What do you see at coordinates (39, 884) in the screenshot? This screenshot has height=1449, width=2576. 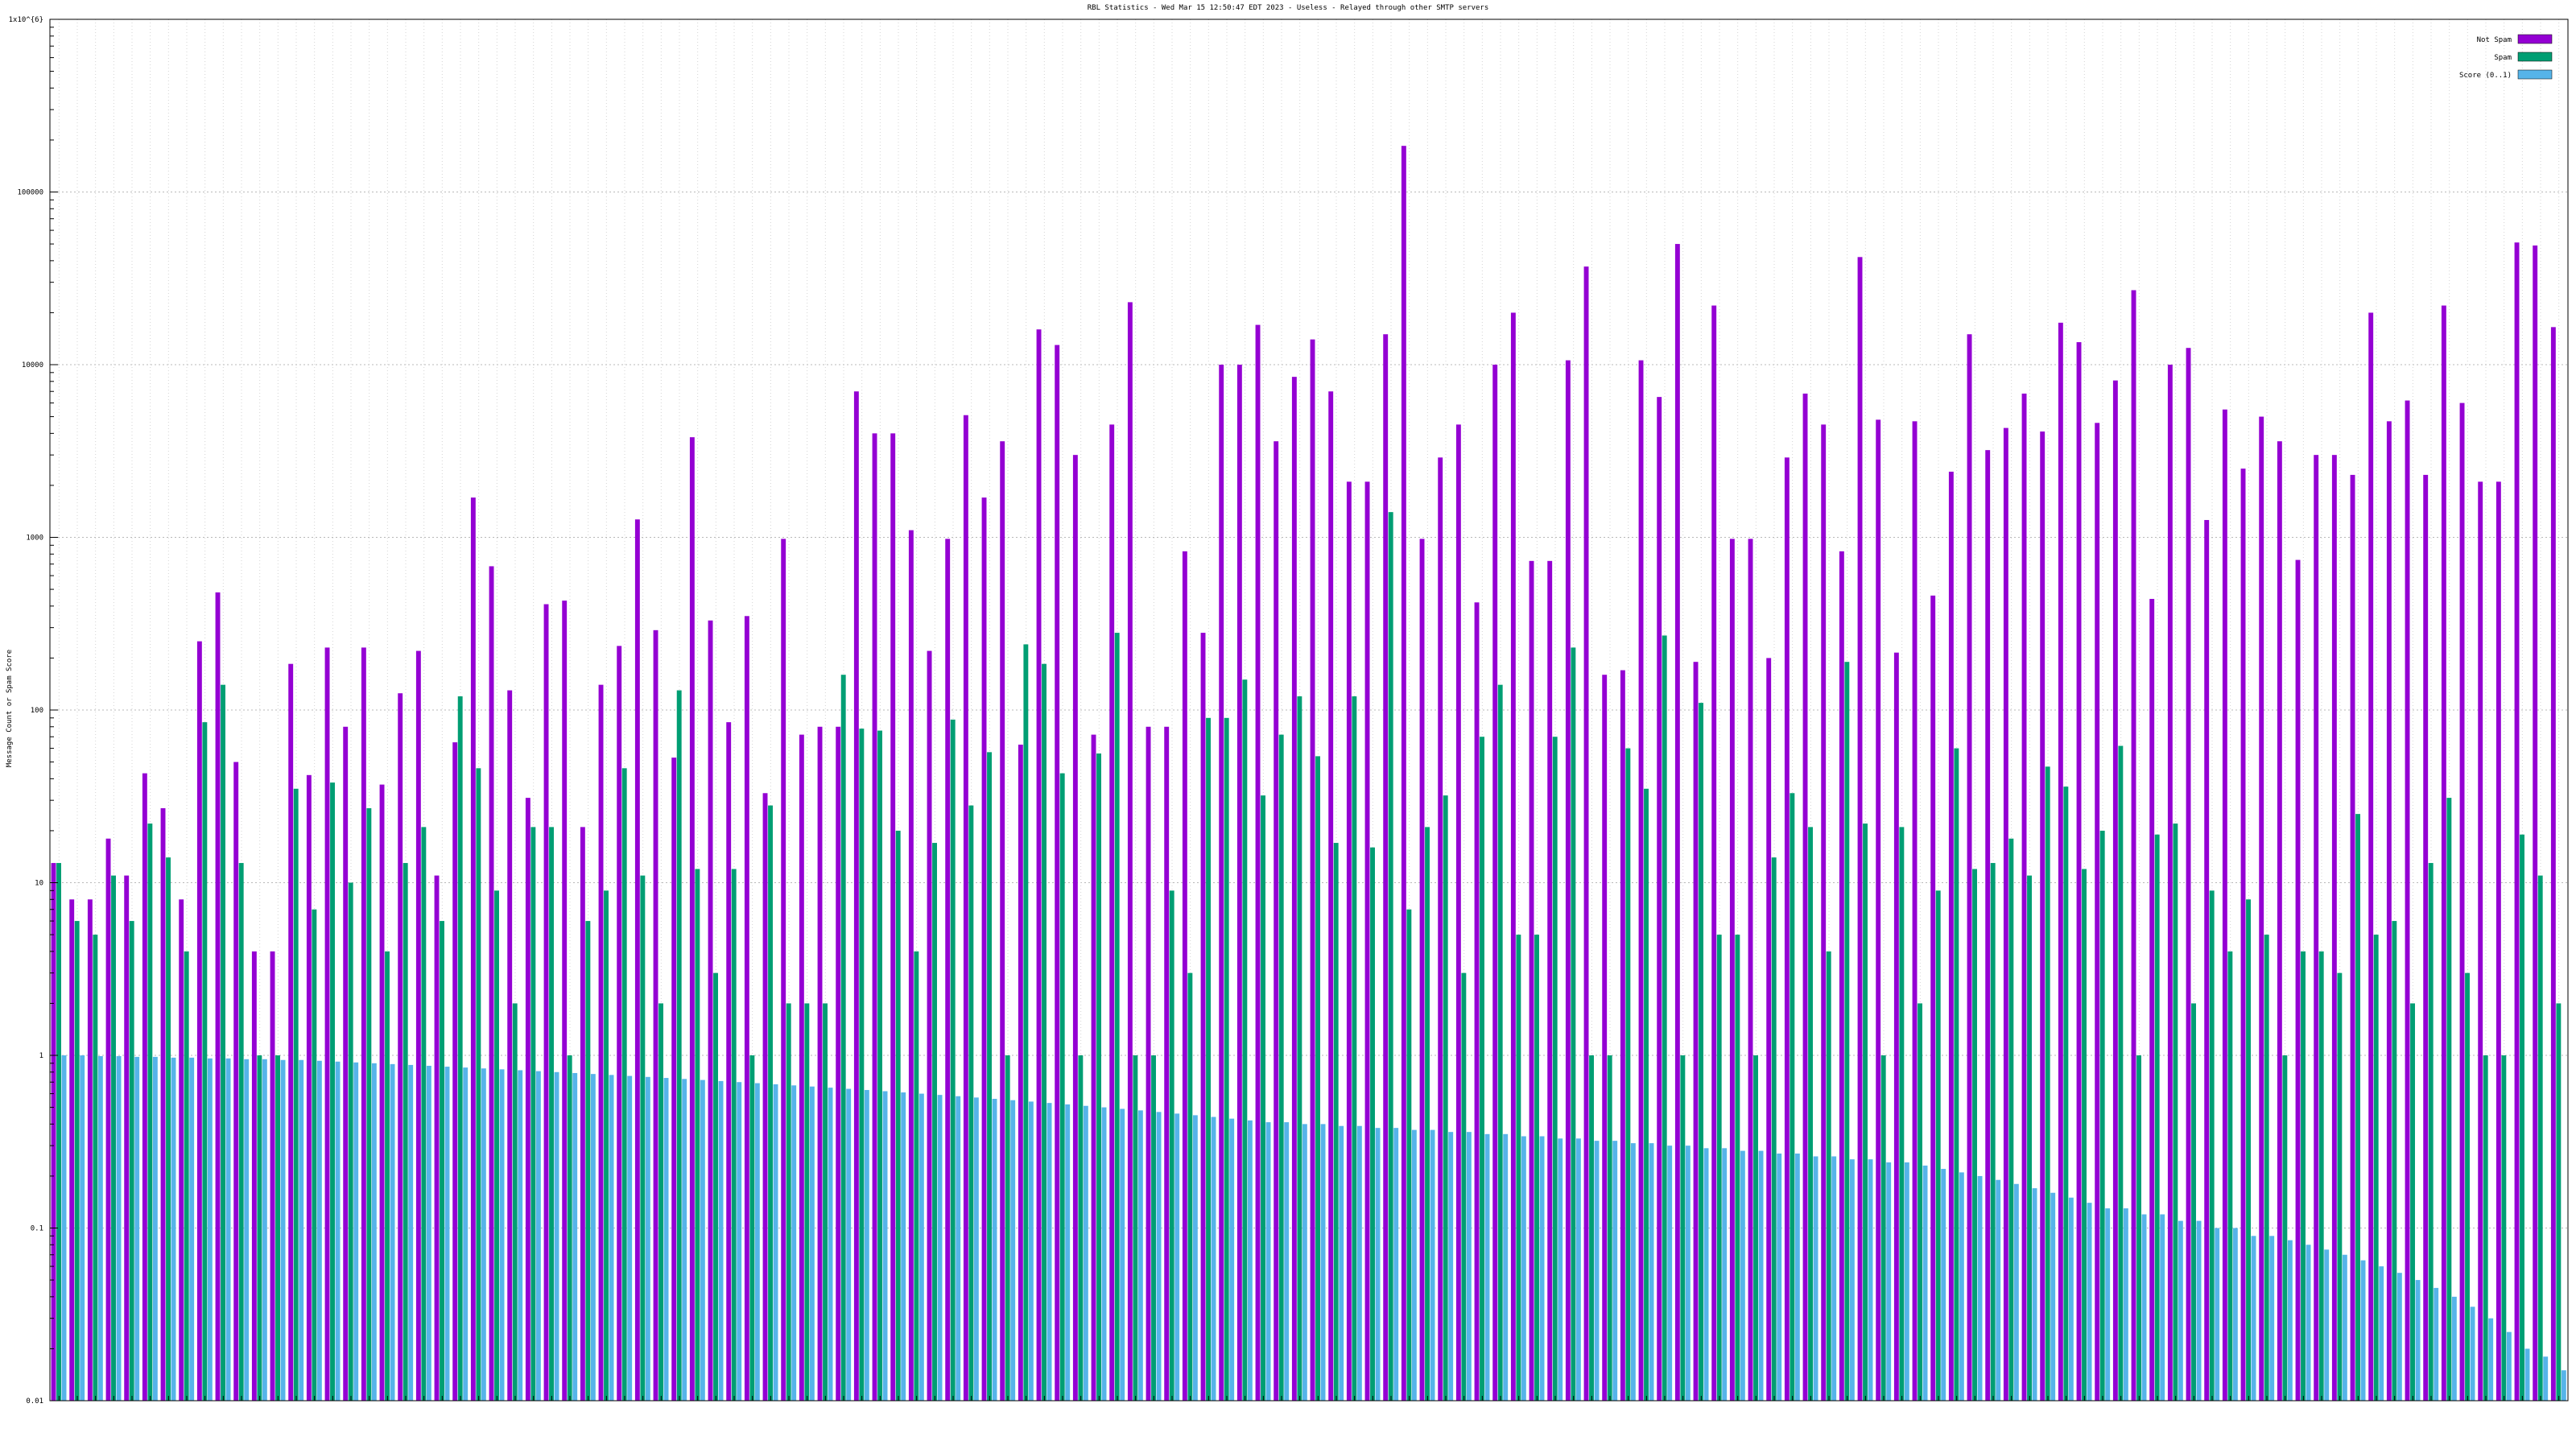 I see `y-tick-label: 10` at bounding box center [39, 884].